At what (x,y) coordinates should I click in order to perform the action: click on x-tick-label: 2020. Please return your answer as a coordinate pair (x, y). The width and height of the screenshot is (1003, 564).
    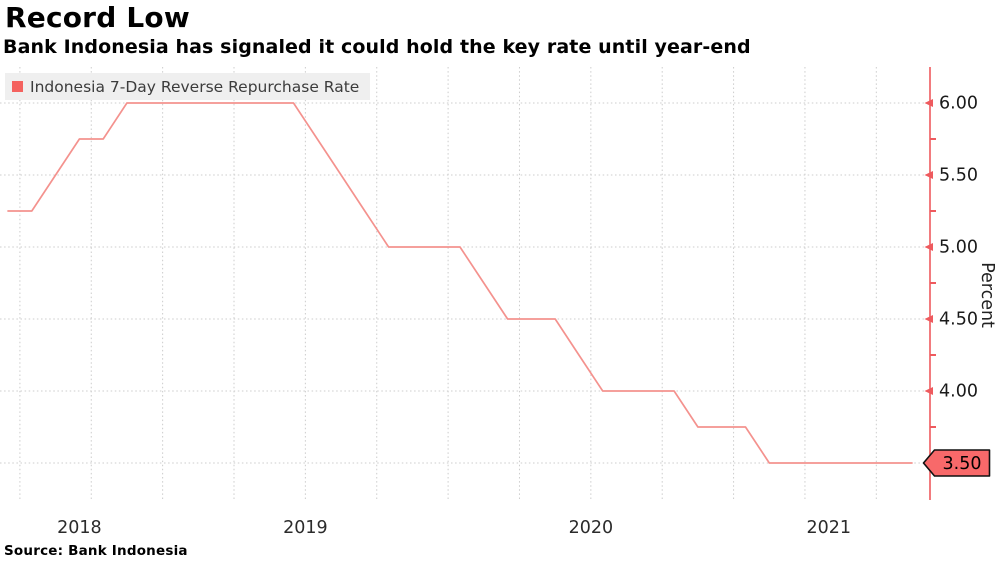
    Looking at the image, I should click on (591, 528).